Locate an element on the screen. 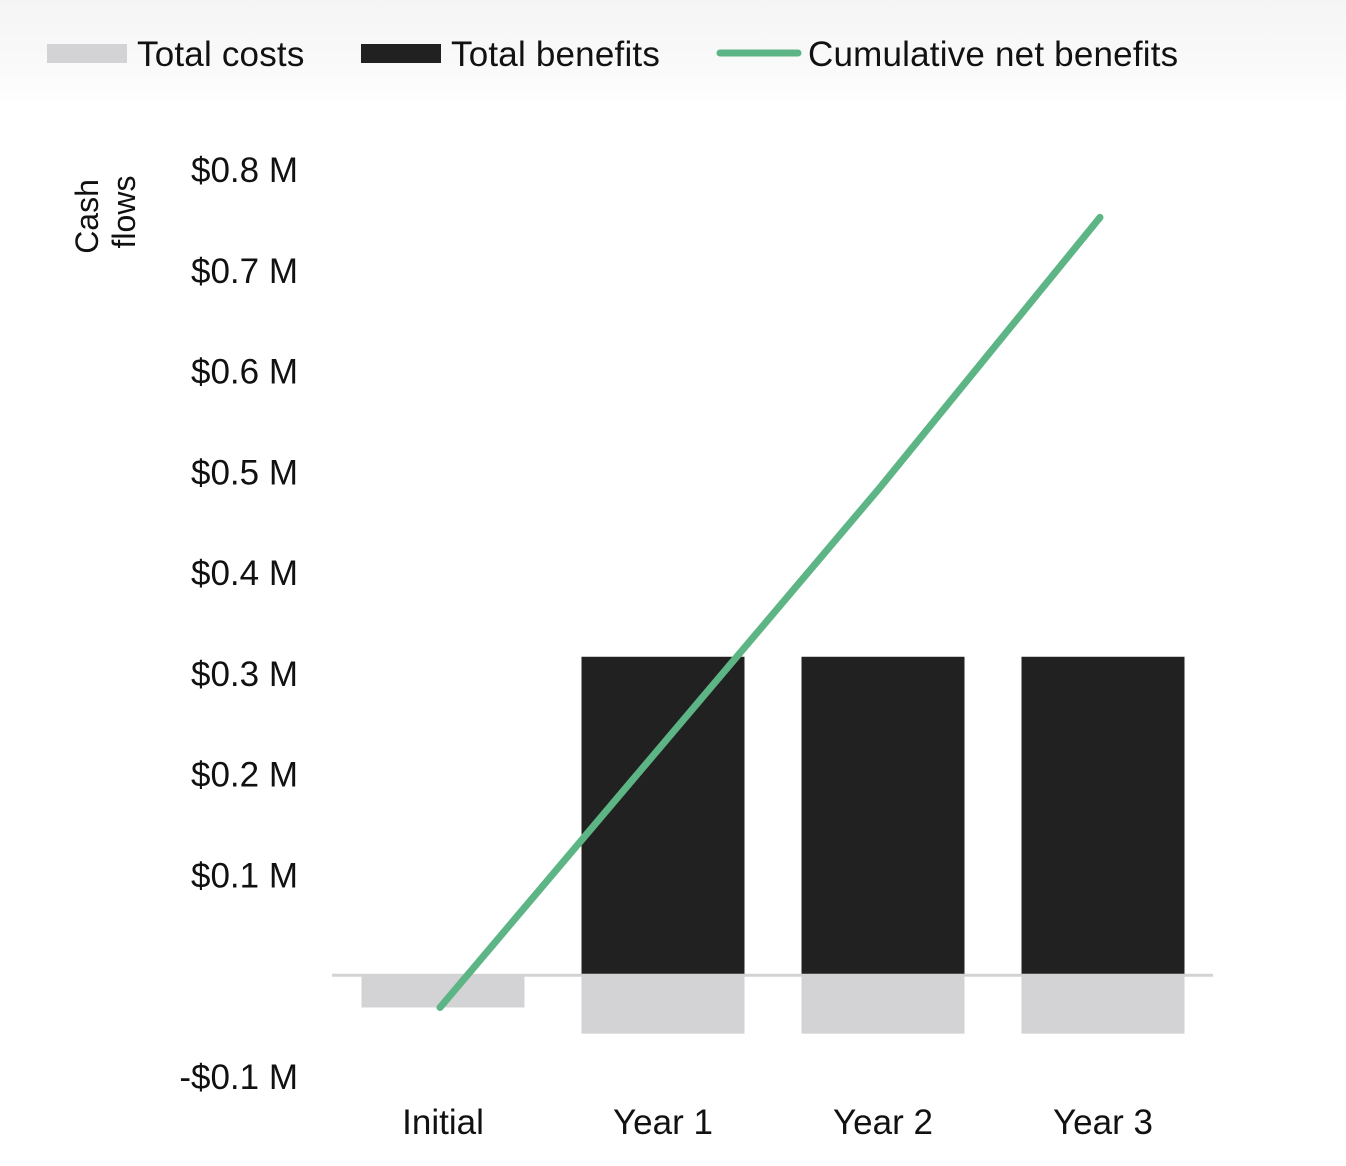 The image size is (1346, 1166). y-tick-label: $0.4 M is located at coordinates (244, 573).